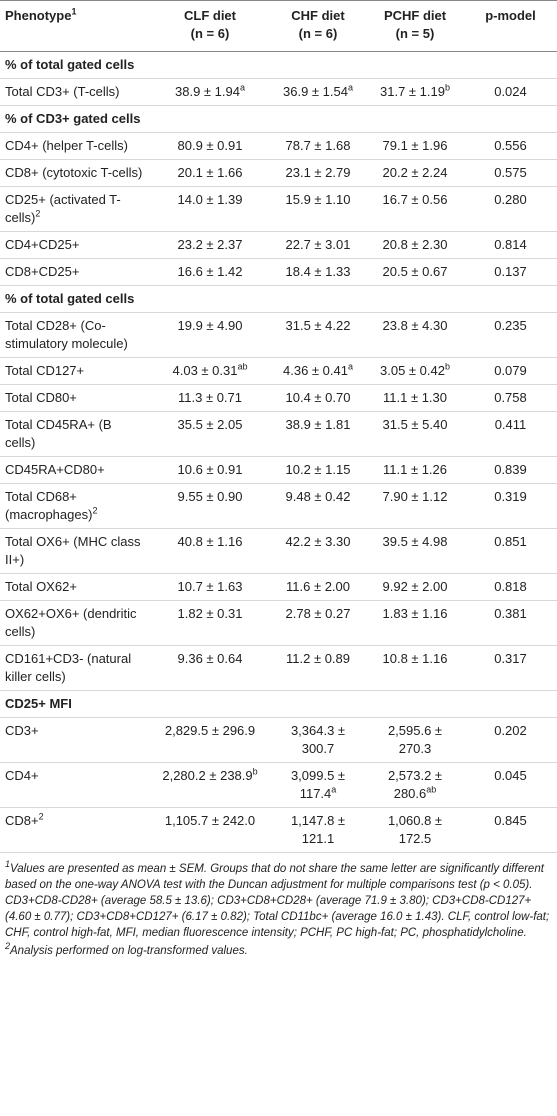 This screenshot has height=1116, width=557. Describe the element at coordinates (278, 119) in the screenshot. I see `section-row: % of CD3+ gated cells` at that location.